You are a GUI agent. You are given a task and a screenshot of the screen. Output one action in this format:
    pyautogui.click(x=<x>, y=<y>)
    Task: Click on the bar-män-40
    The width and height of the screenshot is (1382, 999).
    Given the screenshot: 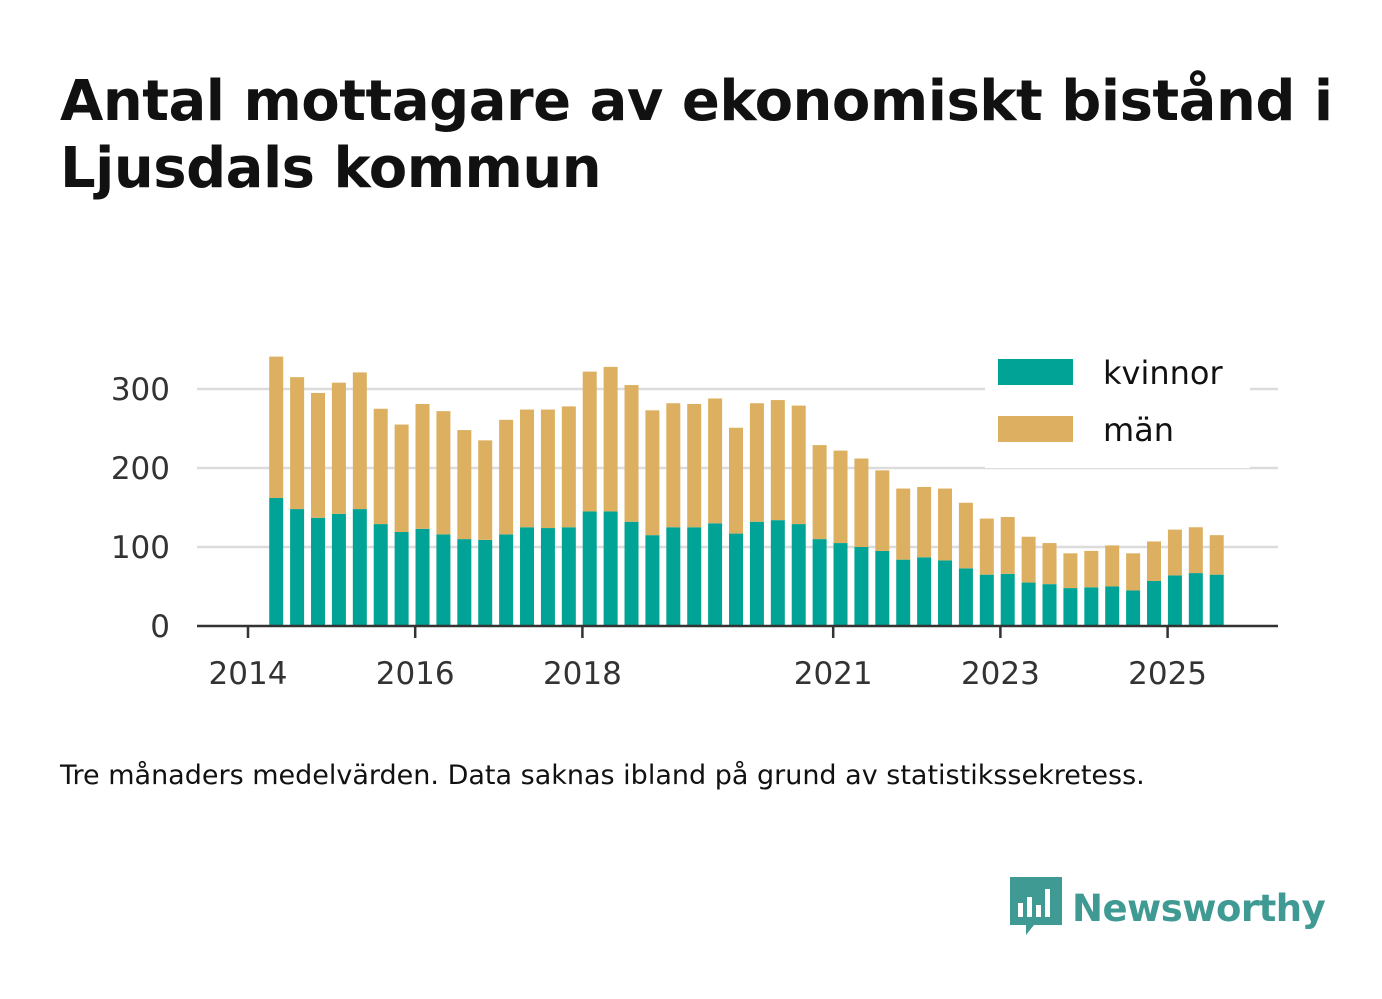 What is the action you would take?
    pyautogui.click(x=1112, y=566)
    